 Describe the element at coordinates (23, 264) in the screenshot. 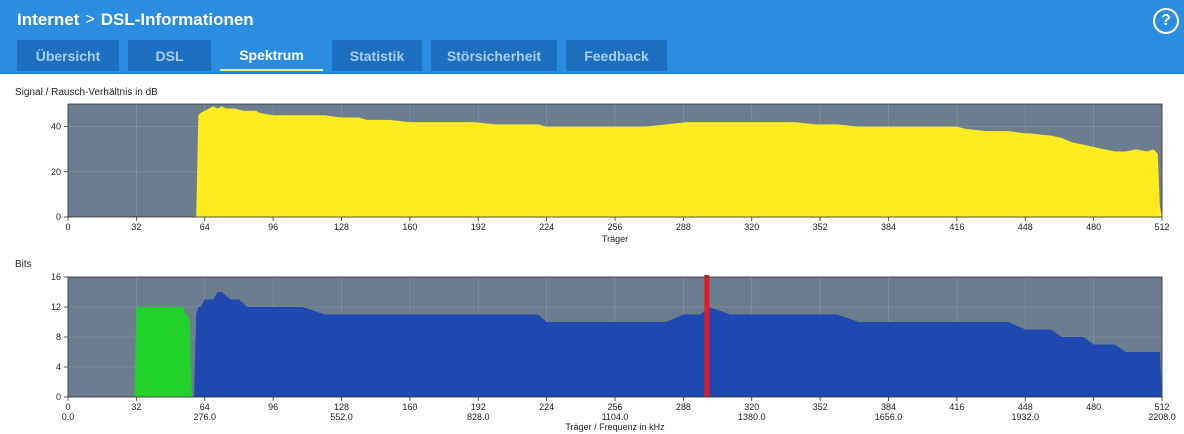

I see `bits-chart-ylabel: Bits` at that location.